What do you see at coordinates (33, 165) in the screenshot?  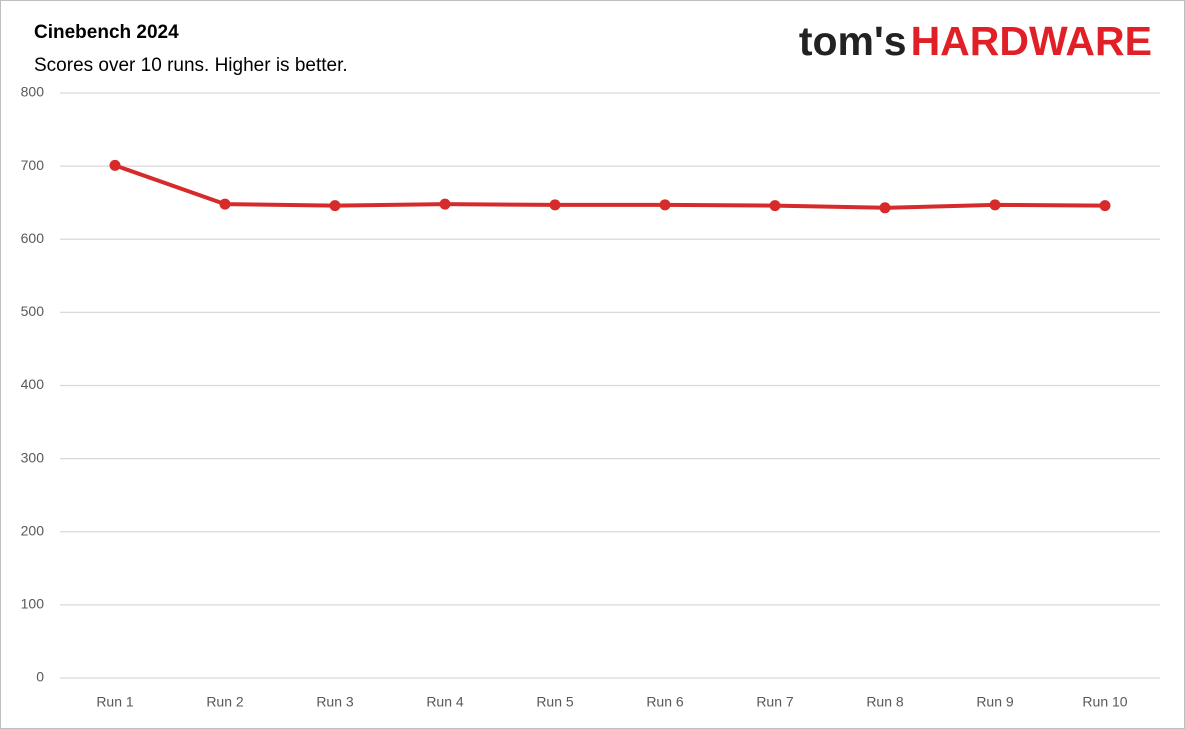 I see `y-tick-label: 700` at bounding box center [33, 165].